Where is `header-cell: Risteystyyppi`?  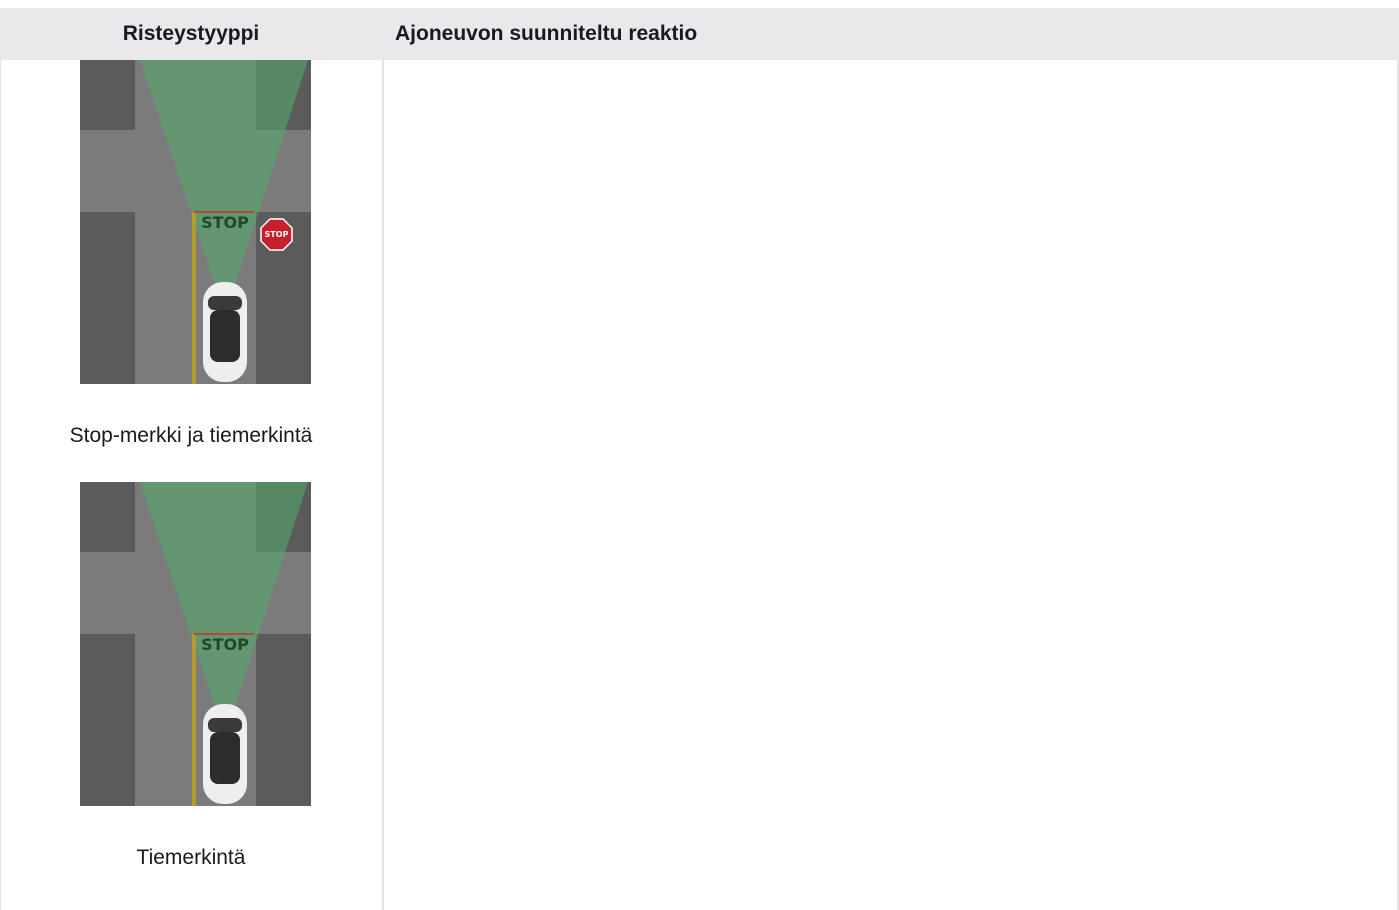 header-cell: Risteystyyppi is located at coordinates (191, 33).